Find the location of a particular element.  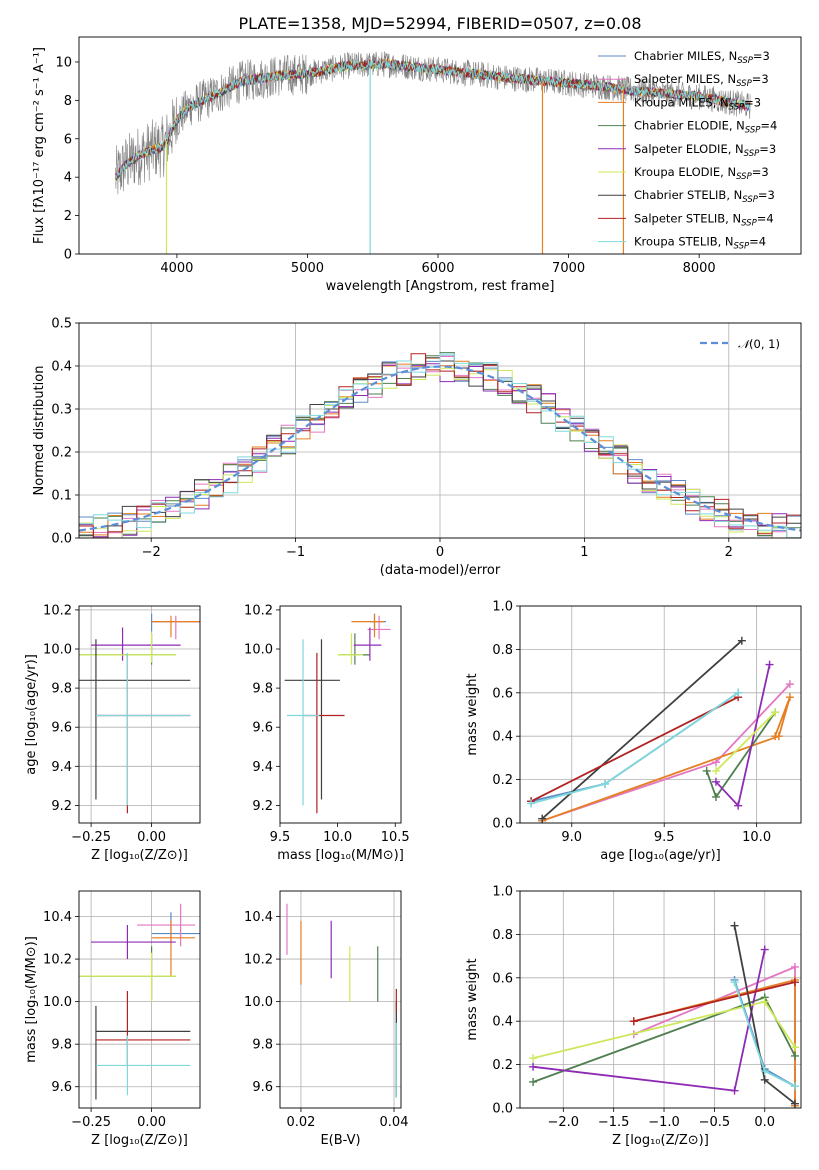

x-axis-label: E(B-V) is located at coordinates (340, 1140).